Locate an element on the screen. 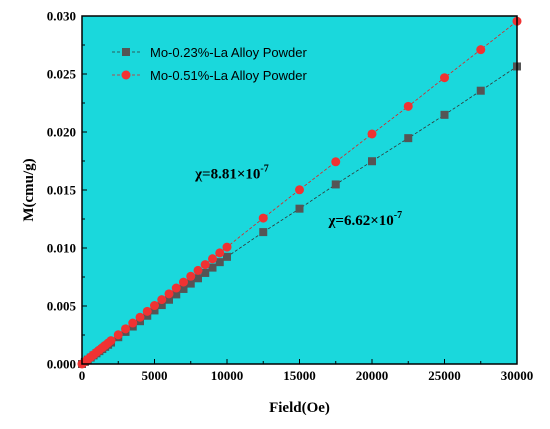  y-tick-label: 0.030 is located at coordinates (61, 16).